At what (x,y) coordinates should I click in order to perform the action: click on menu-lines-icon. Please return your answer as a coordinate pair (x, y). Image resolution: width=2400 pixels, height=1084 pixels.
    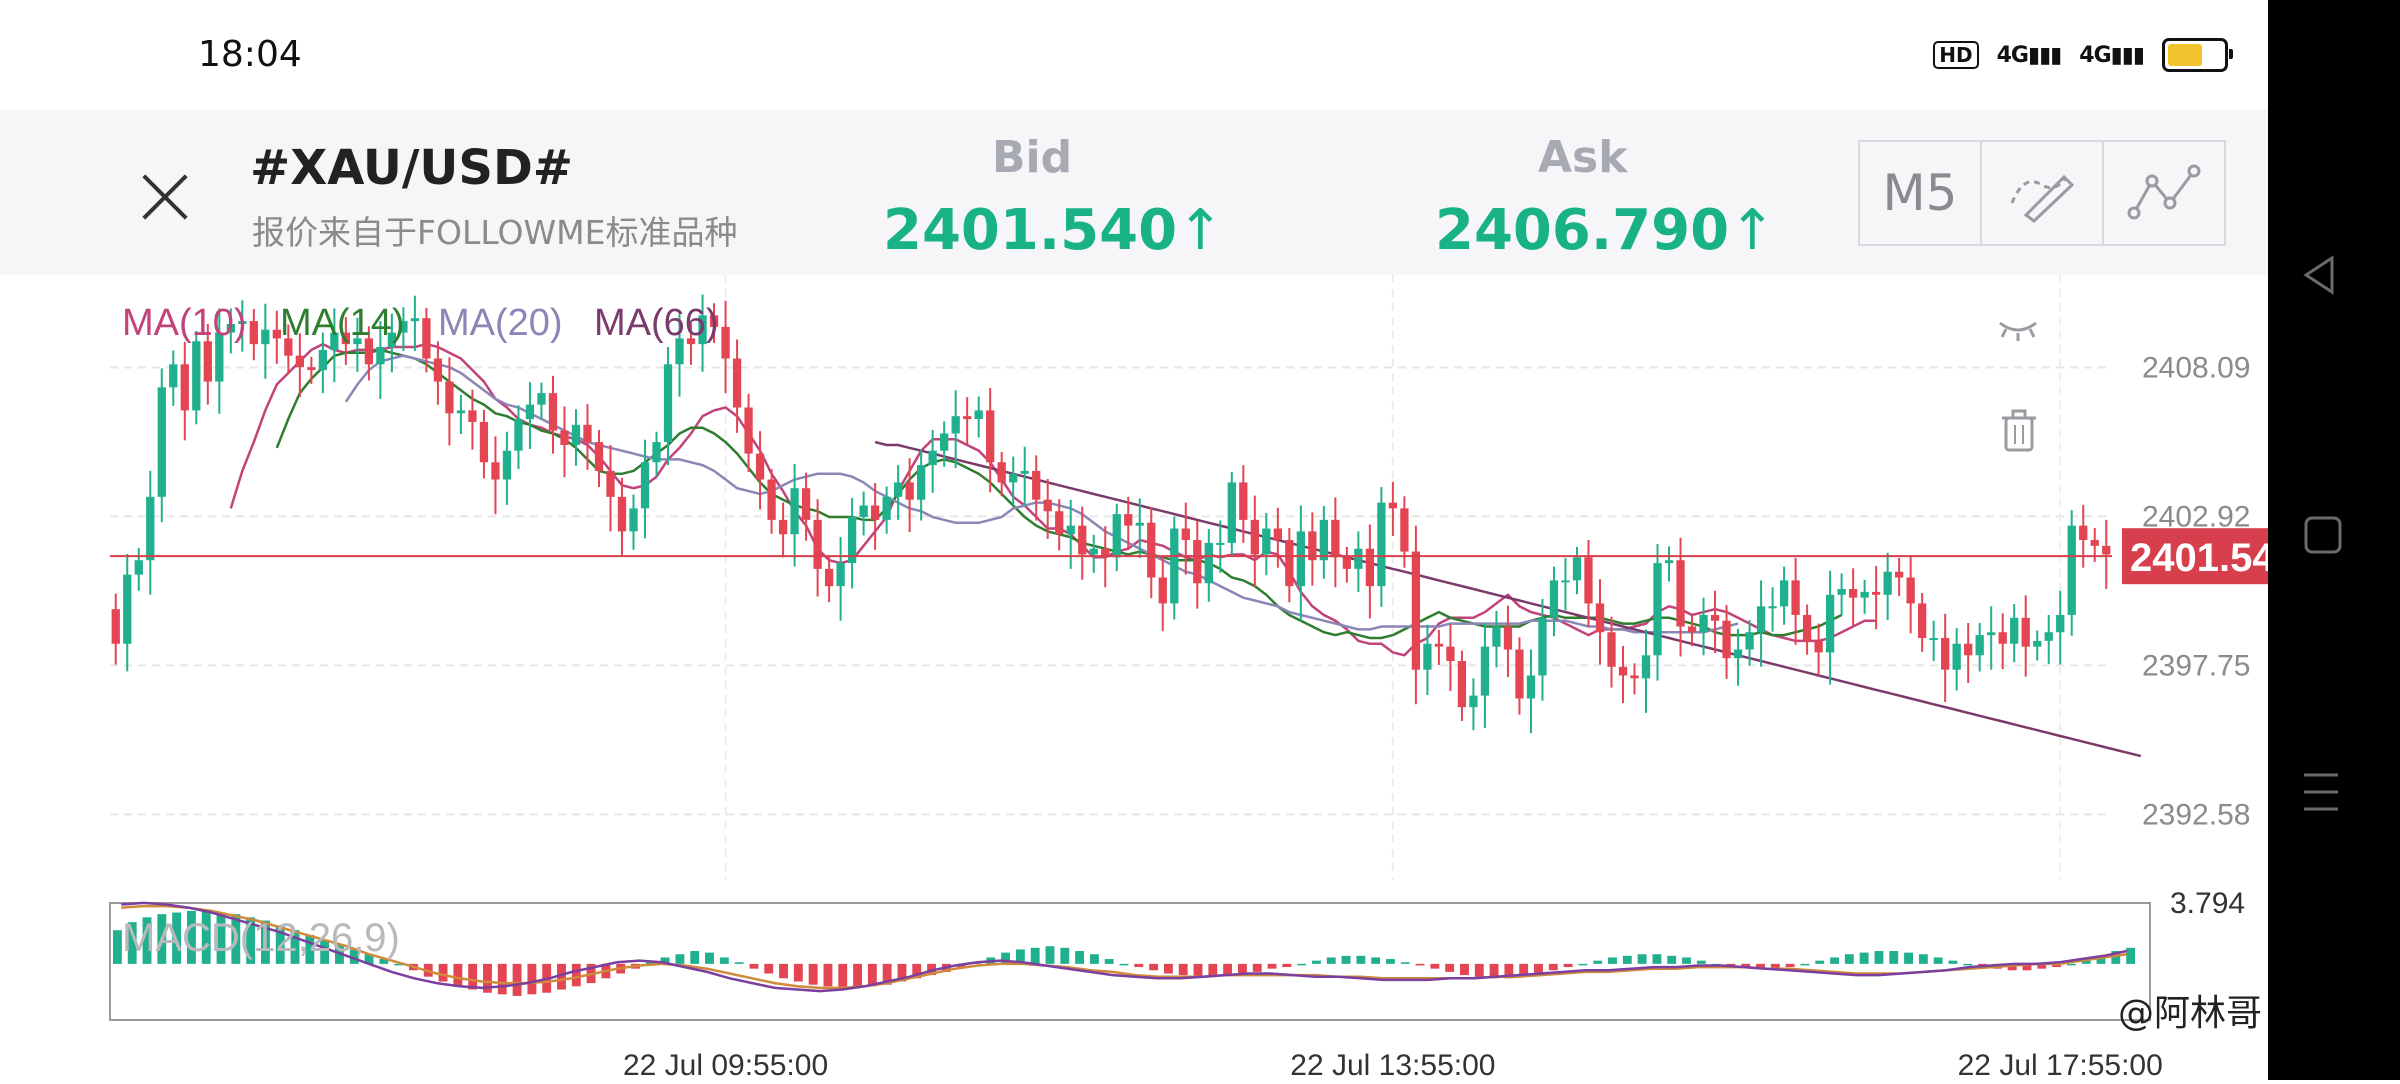
    Looking at the image, I should click on (2321, 792).